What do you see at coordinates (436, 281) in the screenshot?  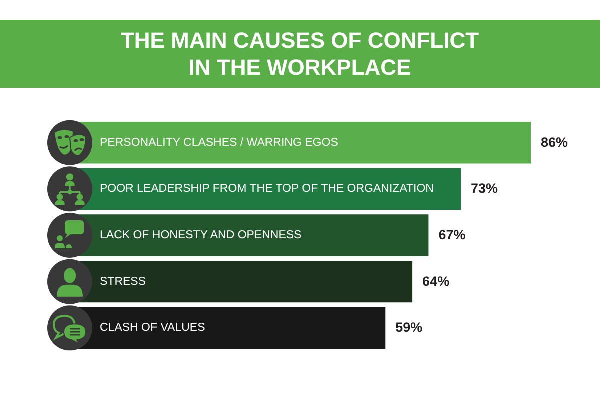 I see `data-label: 64%` at bounding box center [436, 281].